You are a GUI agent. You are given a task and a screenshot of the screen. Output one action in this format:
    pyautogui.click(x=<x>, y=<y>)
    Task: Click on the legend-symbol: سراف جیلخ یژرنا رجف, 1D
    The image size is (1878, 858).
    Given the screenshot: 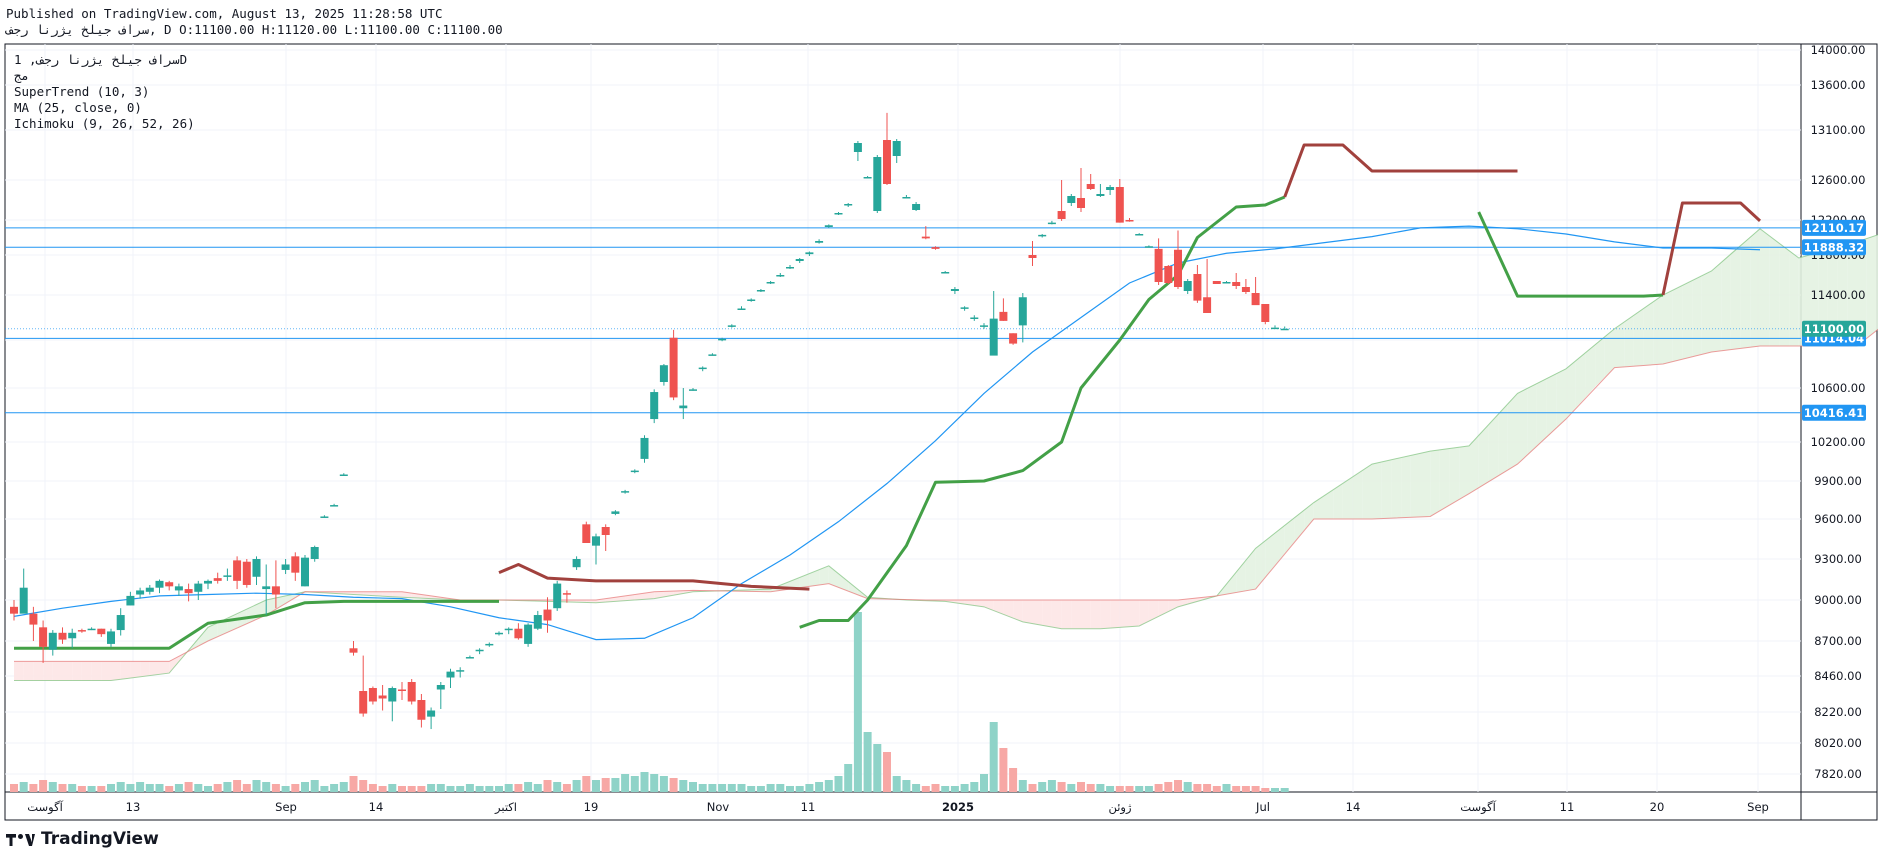 What is the action you would take?
    pyautogui.click(x=101, y=59)
    